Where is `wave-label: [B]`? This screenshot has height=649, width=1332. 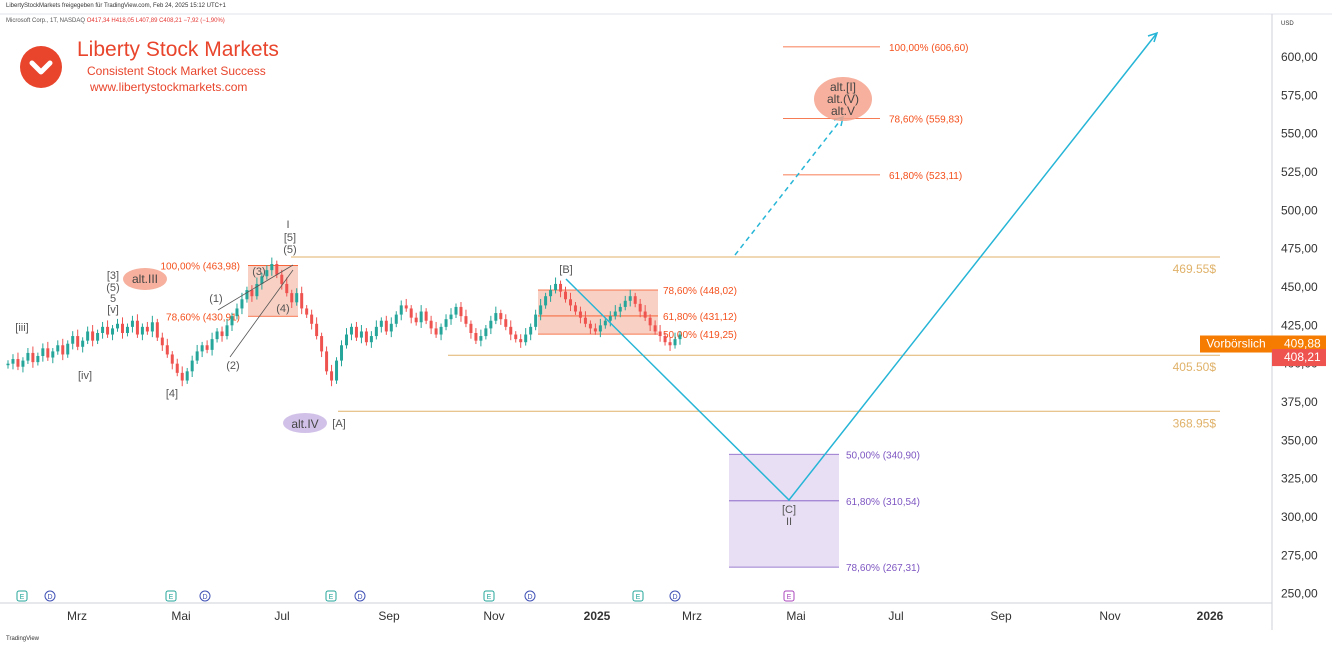 wave-label: [B] is located at coordinates (565, 270).